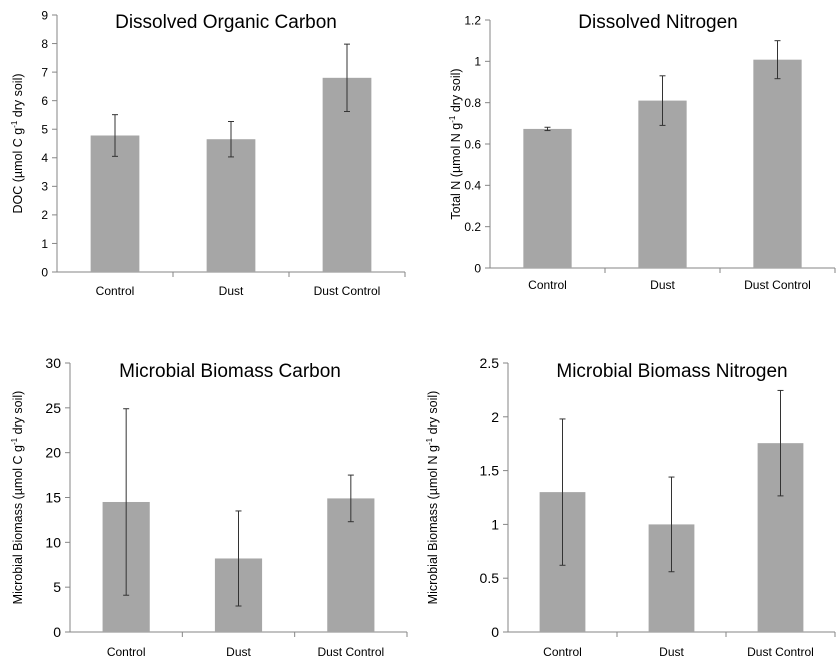 This screenshot has height=664, width=840. Describe the element at coordinates (472, 186) in the screenshot. I see `y-tick-label: 0.4` at that location.